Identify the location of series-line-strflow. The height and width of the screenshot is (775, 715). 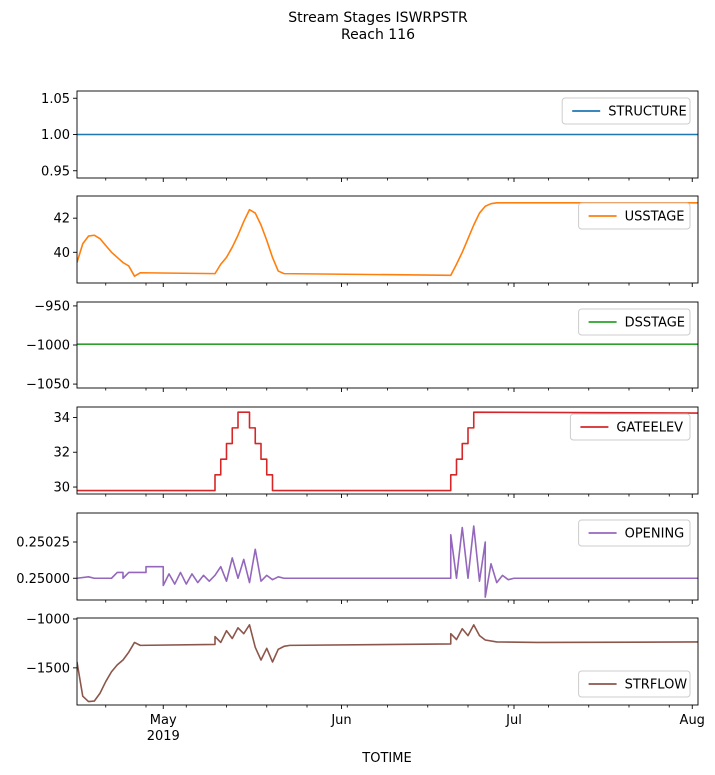
(387, 663).